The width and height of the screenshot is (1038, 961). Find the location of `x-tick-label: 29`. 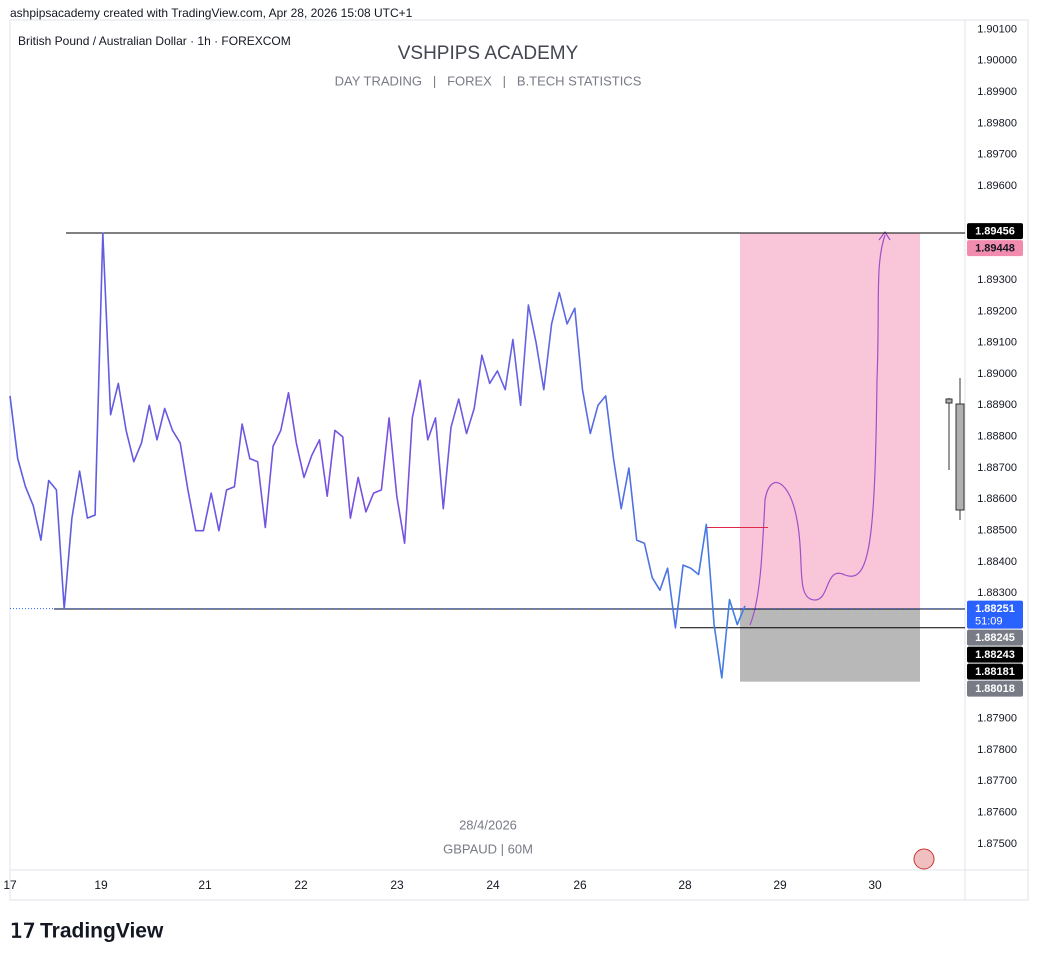

x-tick-label: 29 is located at coordinates (780, 885).